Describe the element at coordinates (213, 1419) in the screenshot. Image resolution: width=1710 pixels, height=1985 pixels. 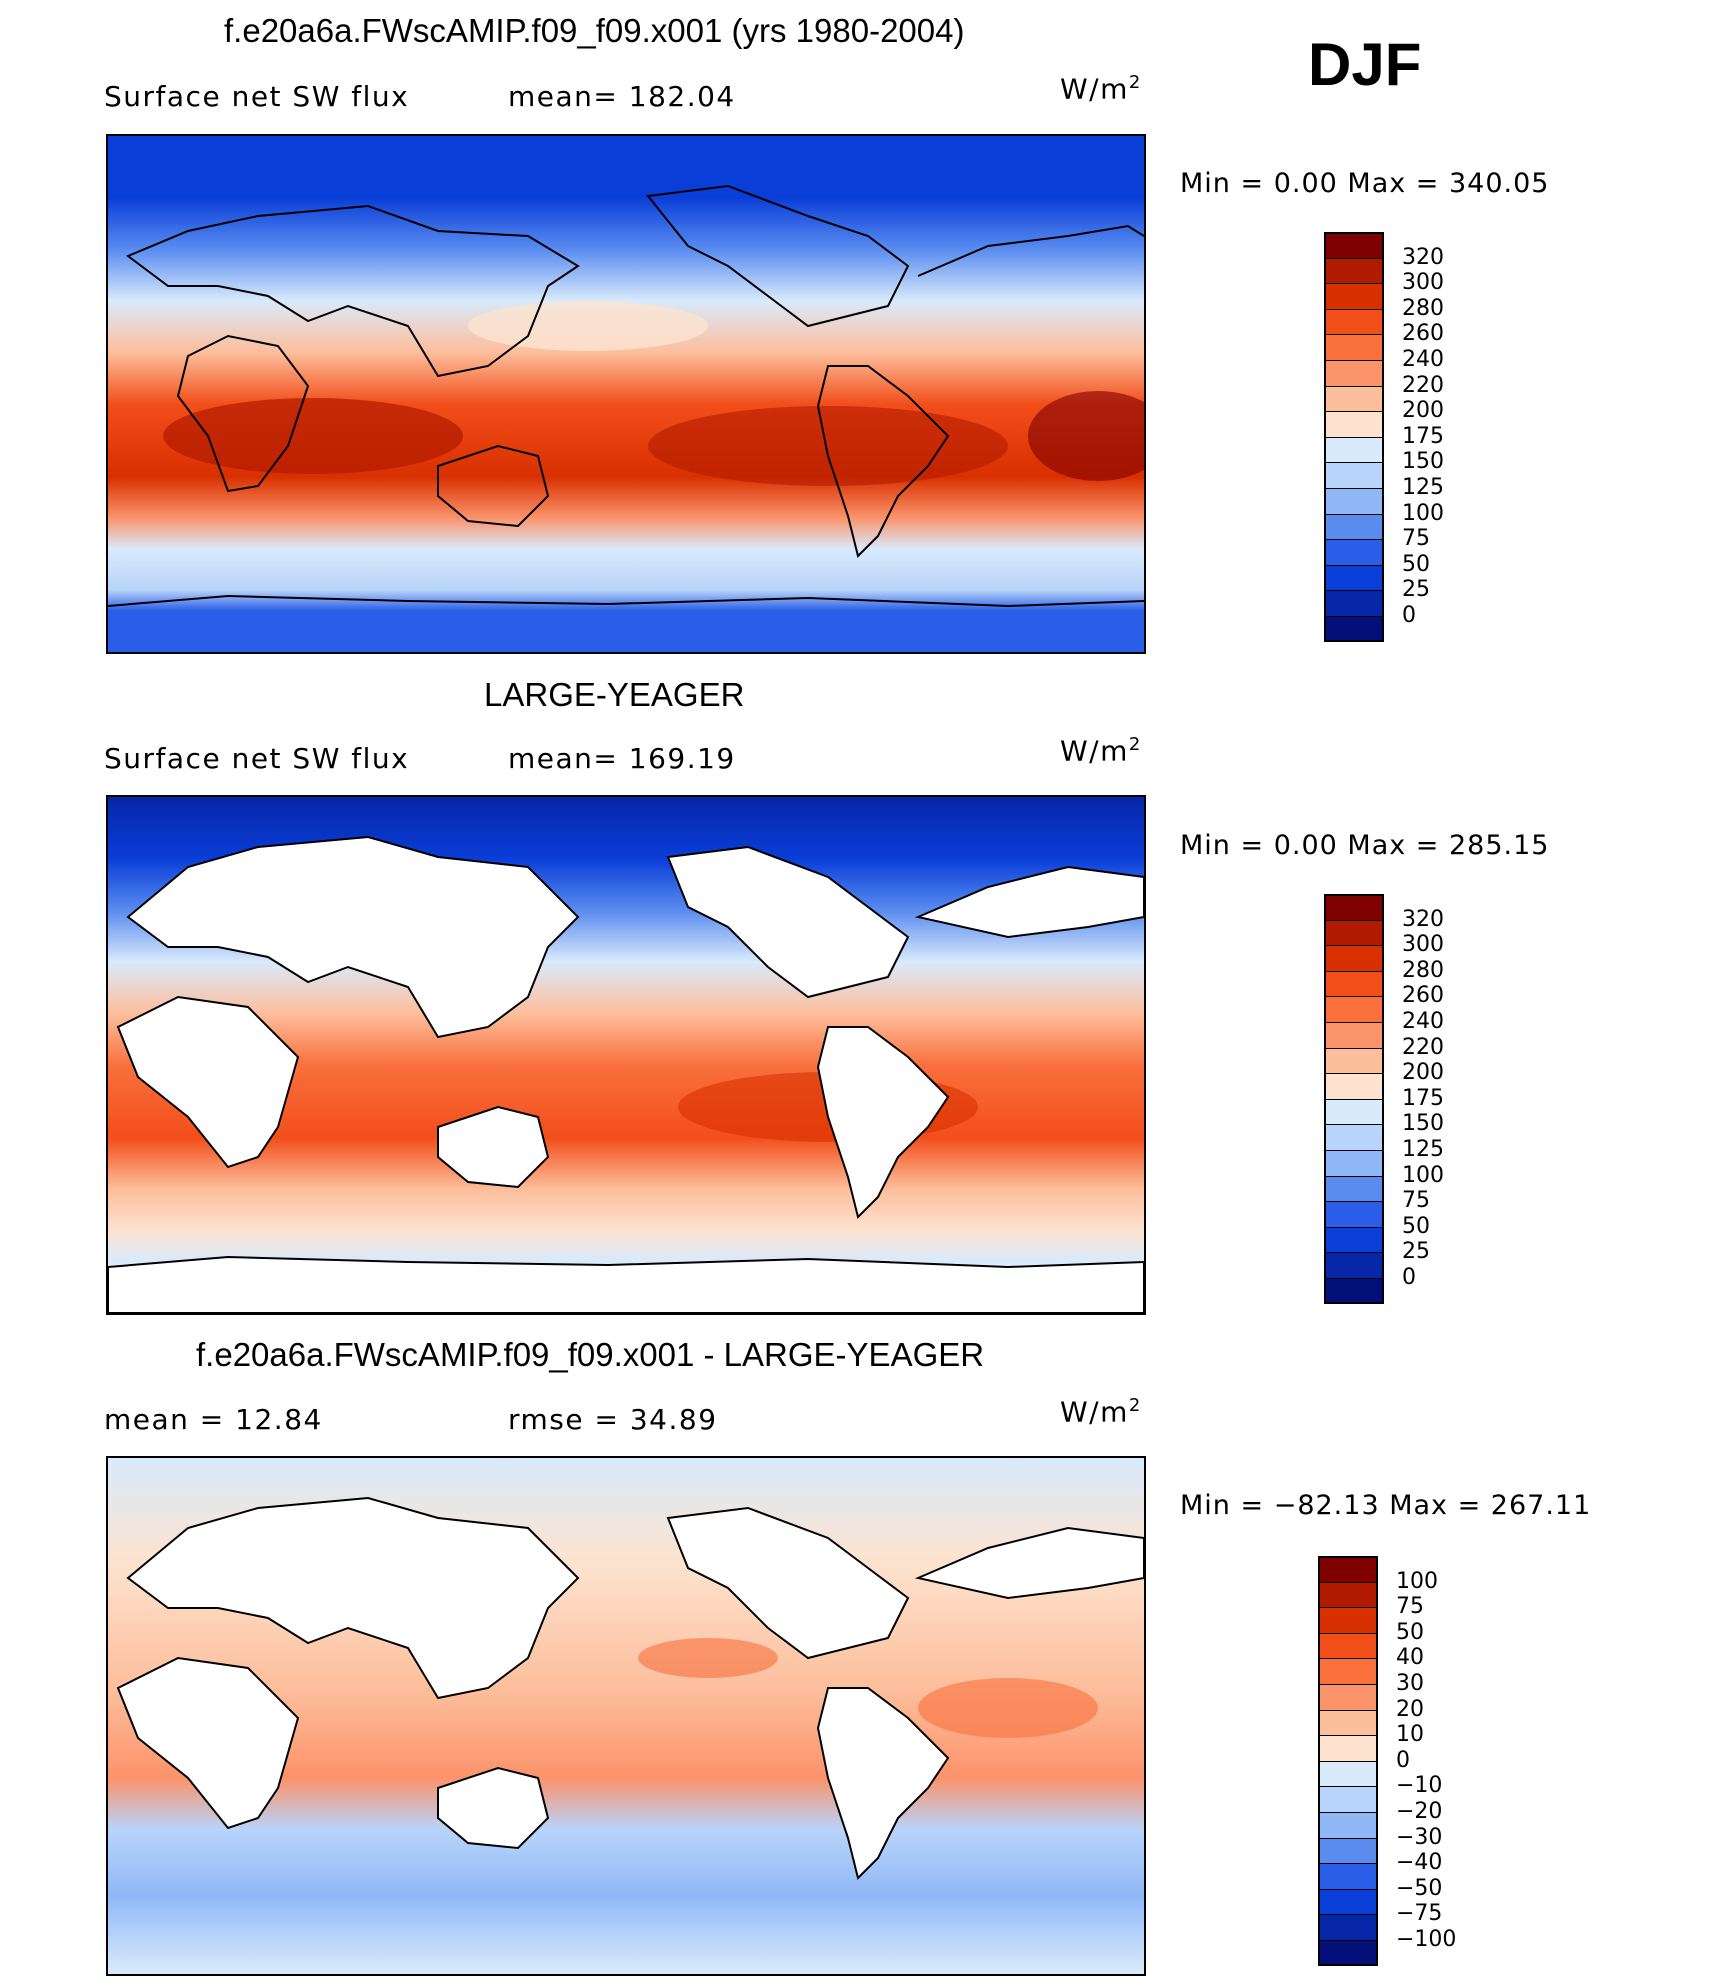
I see `panel3-mean-label: mean = 12.84` at that location.